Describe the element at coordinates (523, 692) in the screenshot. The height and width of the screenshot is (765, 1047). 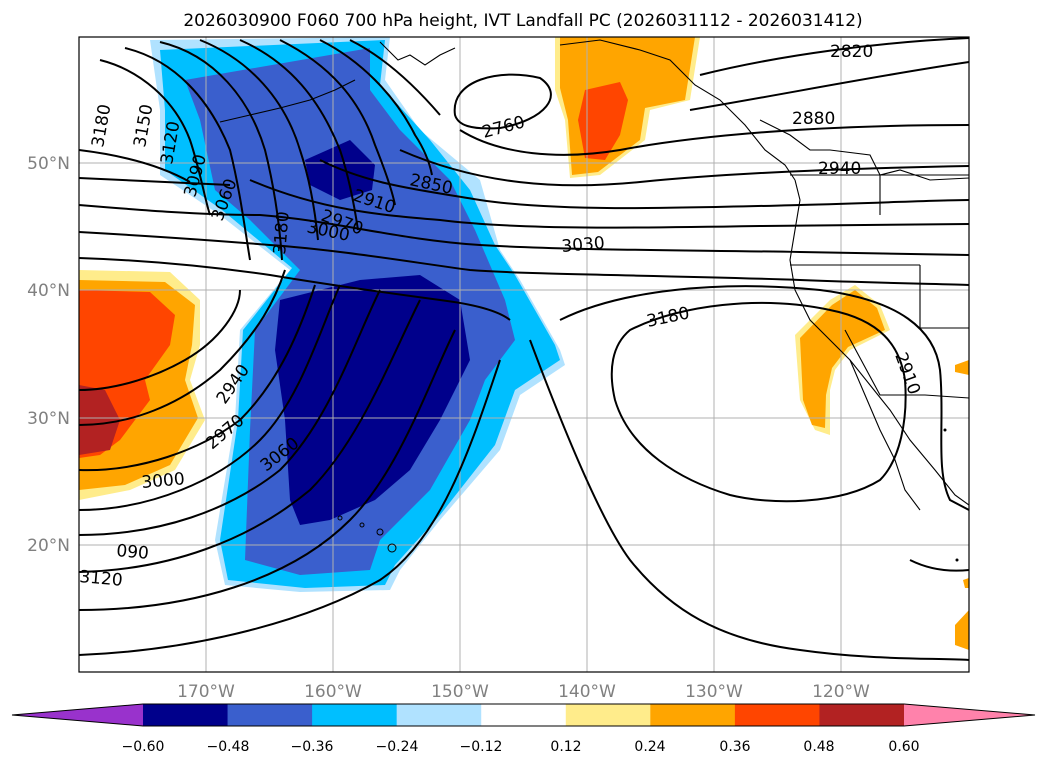
I see `lon-axis-labels: 170°W 160°W 150°W 140°W 130°W 120°W` at that location.